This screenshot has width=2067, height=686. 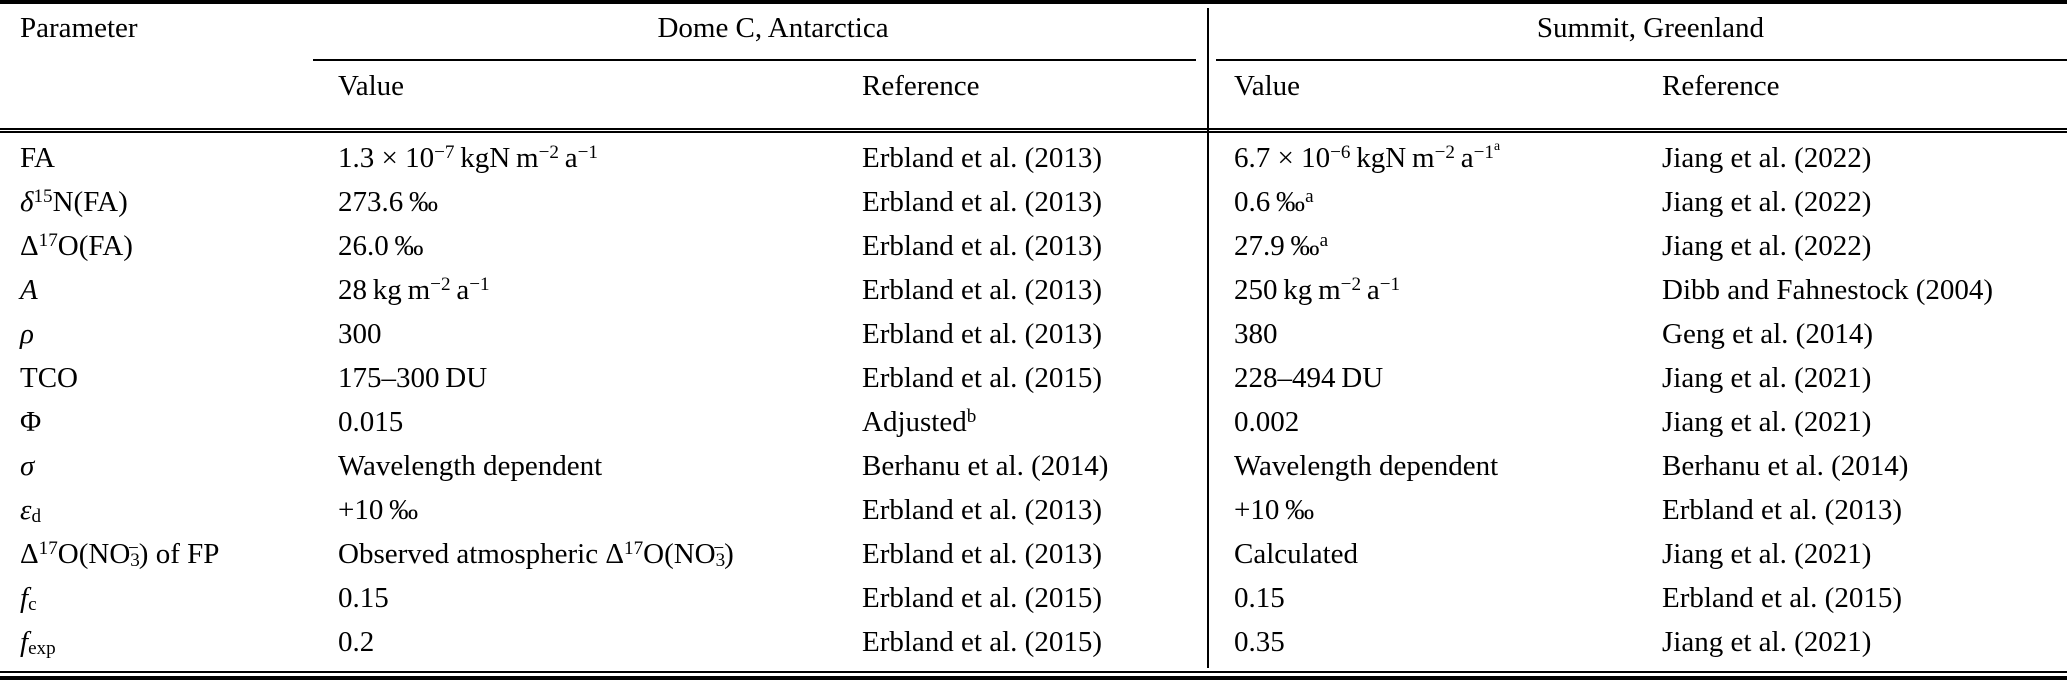 What do you see at coordinates (536, 554) in the screenshot?
I see `dome-c-value-cell: Observed atmospheric Δ17O(NO3−)` at bounding box center [536, 554].